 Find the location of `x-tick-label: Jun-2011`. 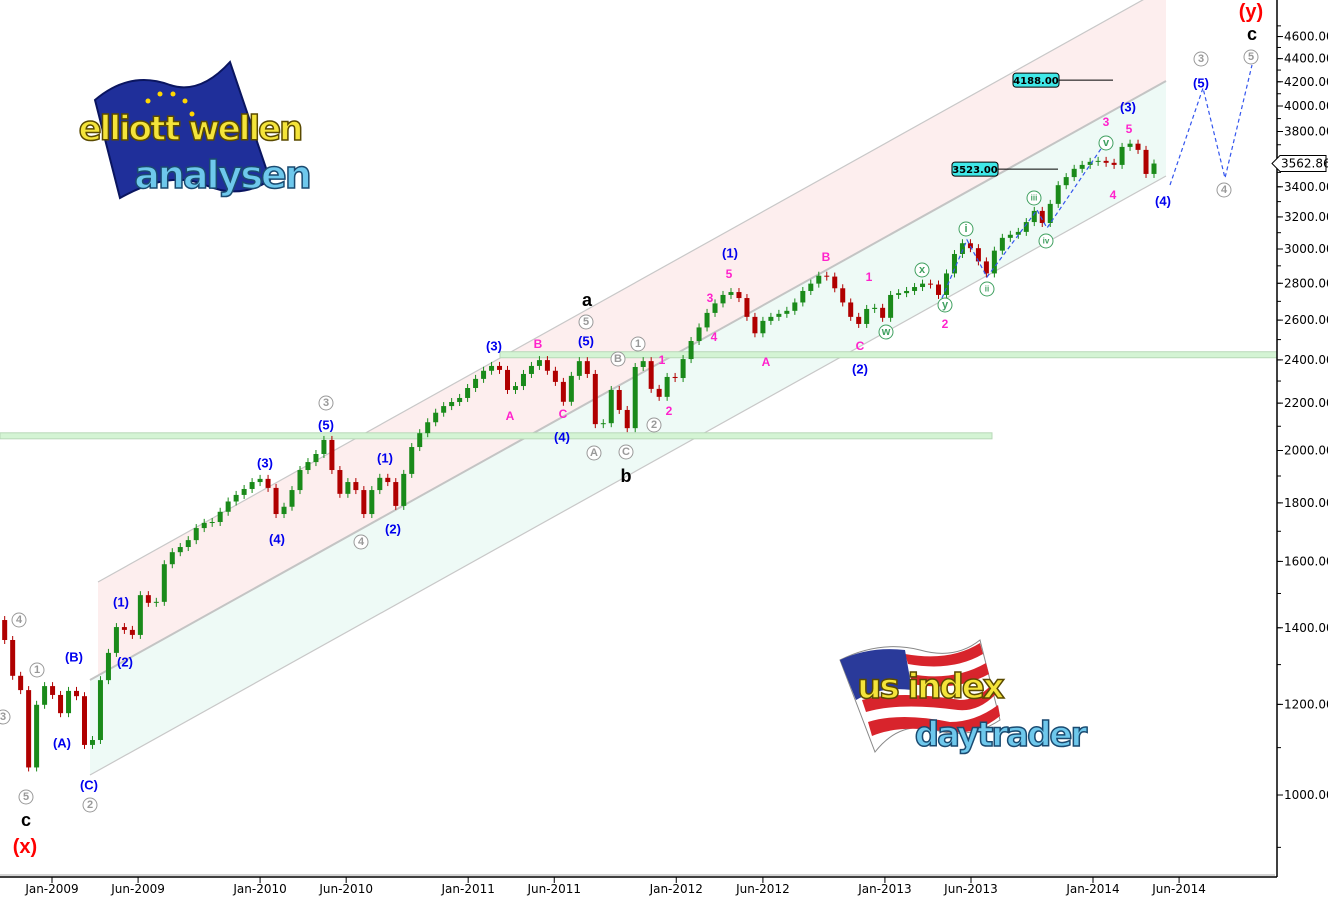

x-tick-label: Jun-2011 is located at coordinates (553, 889).